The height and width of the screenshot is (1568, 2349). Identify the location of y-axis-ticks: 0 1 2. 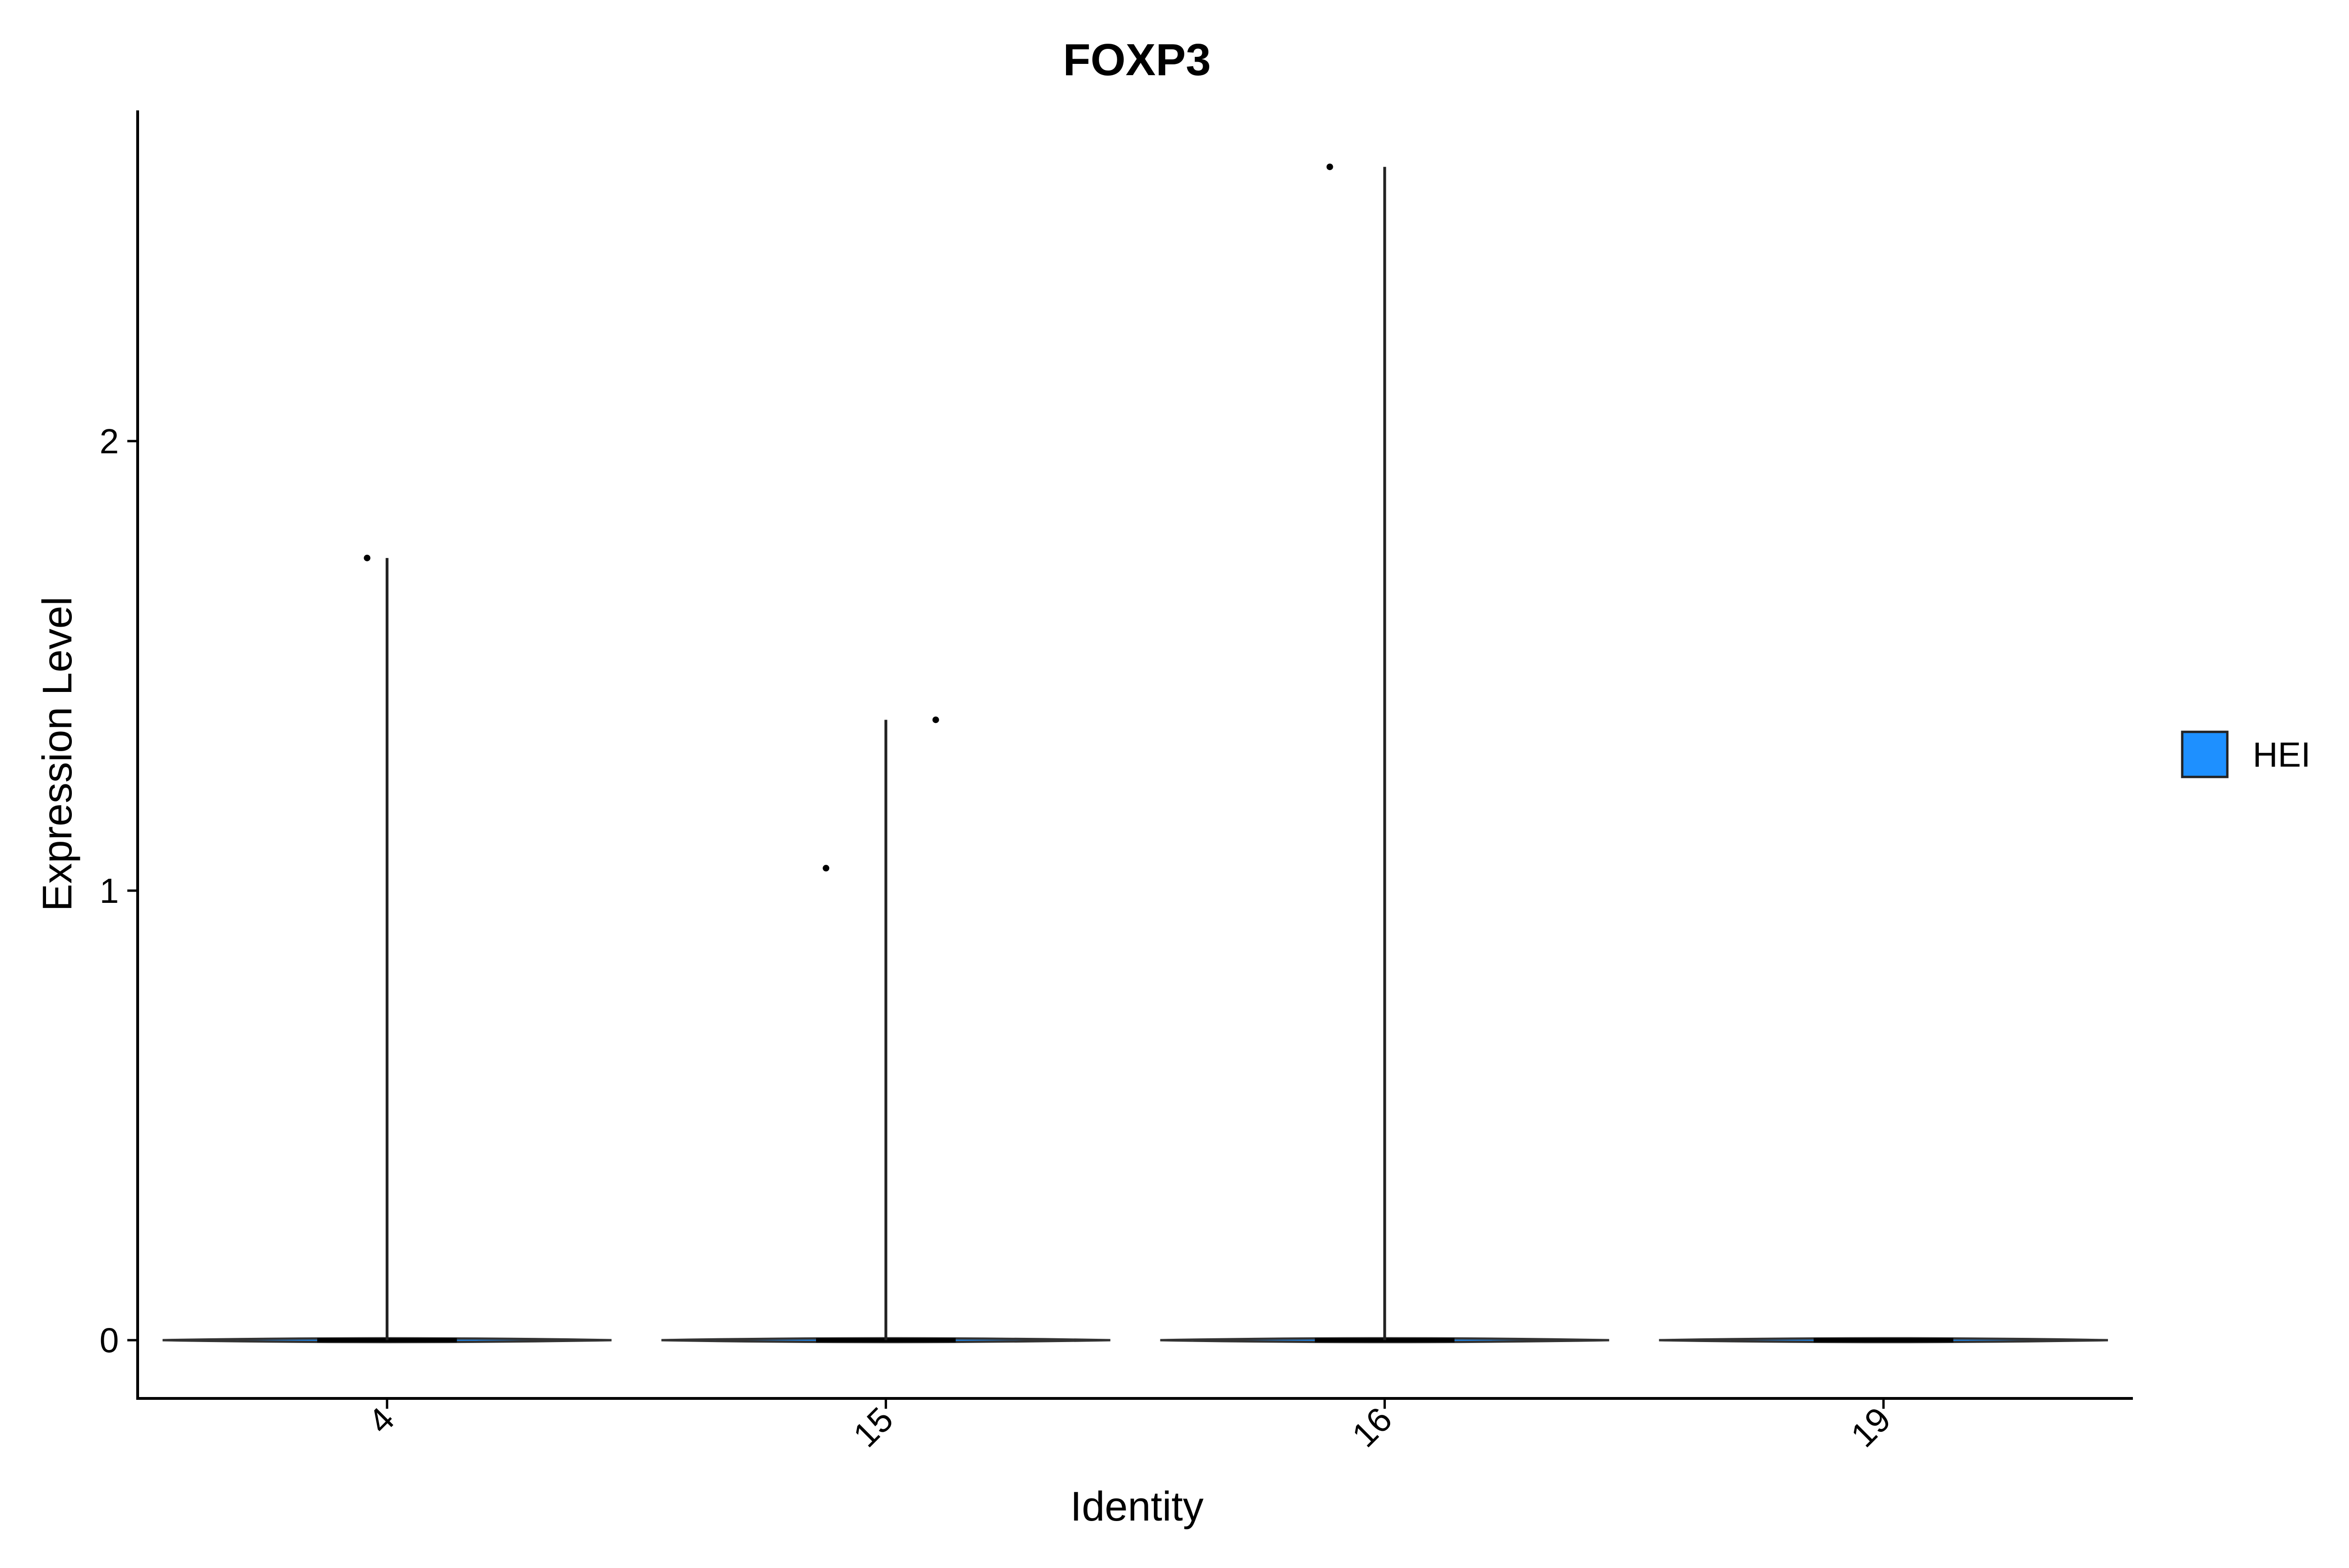
(119, 891).